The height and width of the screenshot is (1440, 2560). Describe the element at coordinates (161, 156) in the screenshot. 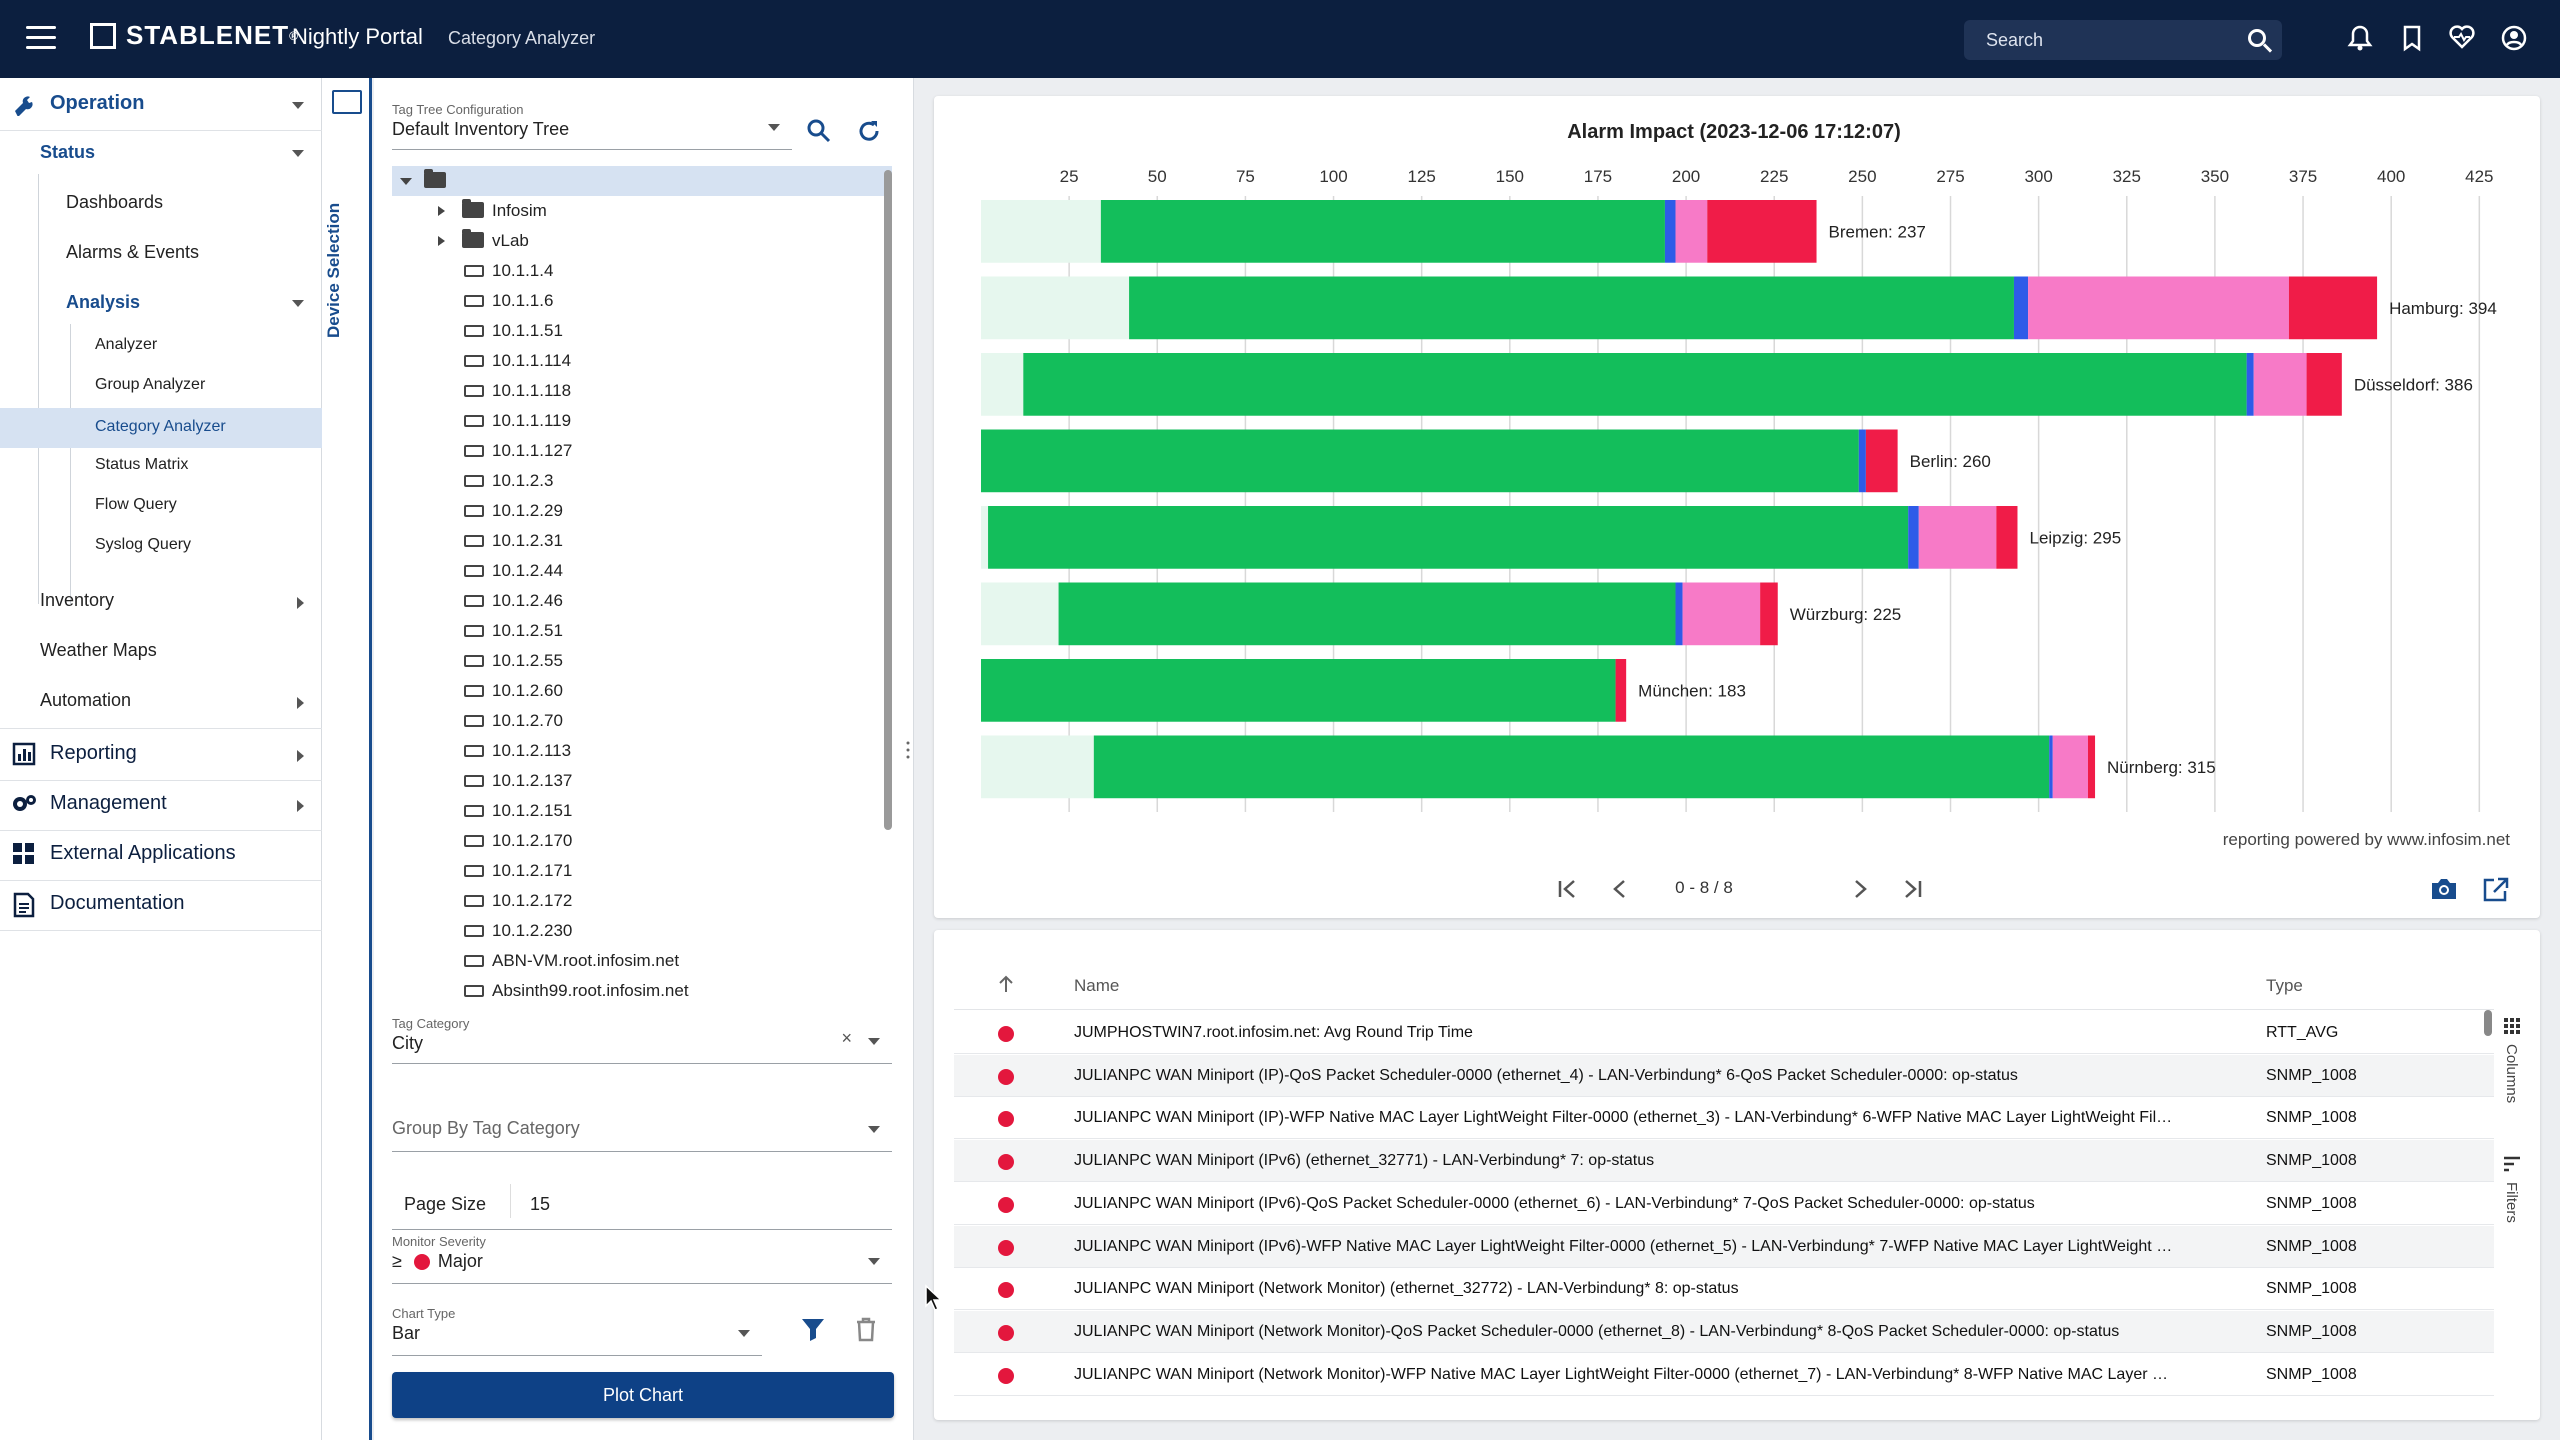

I see `nav-status: Status` at that location.